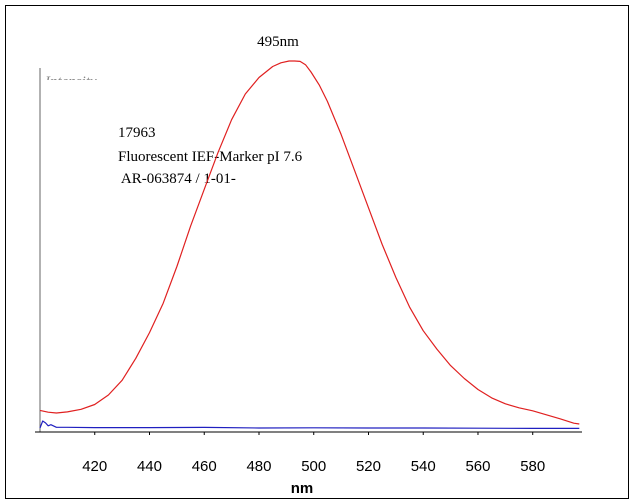 This screenshot has width=635, height=504. Describe the element at coordinates (302, 488) in the screenshot. I see `x-axis-label: nm` at that location.